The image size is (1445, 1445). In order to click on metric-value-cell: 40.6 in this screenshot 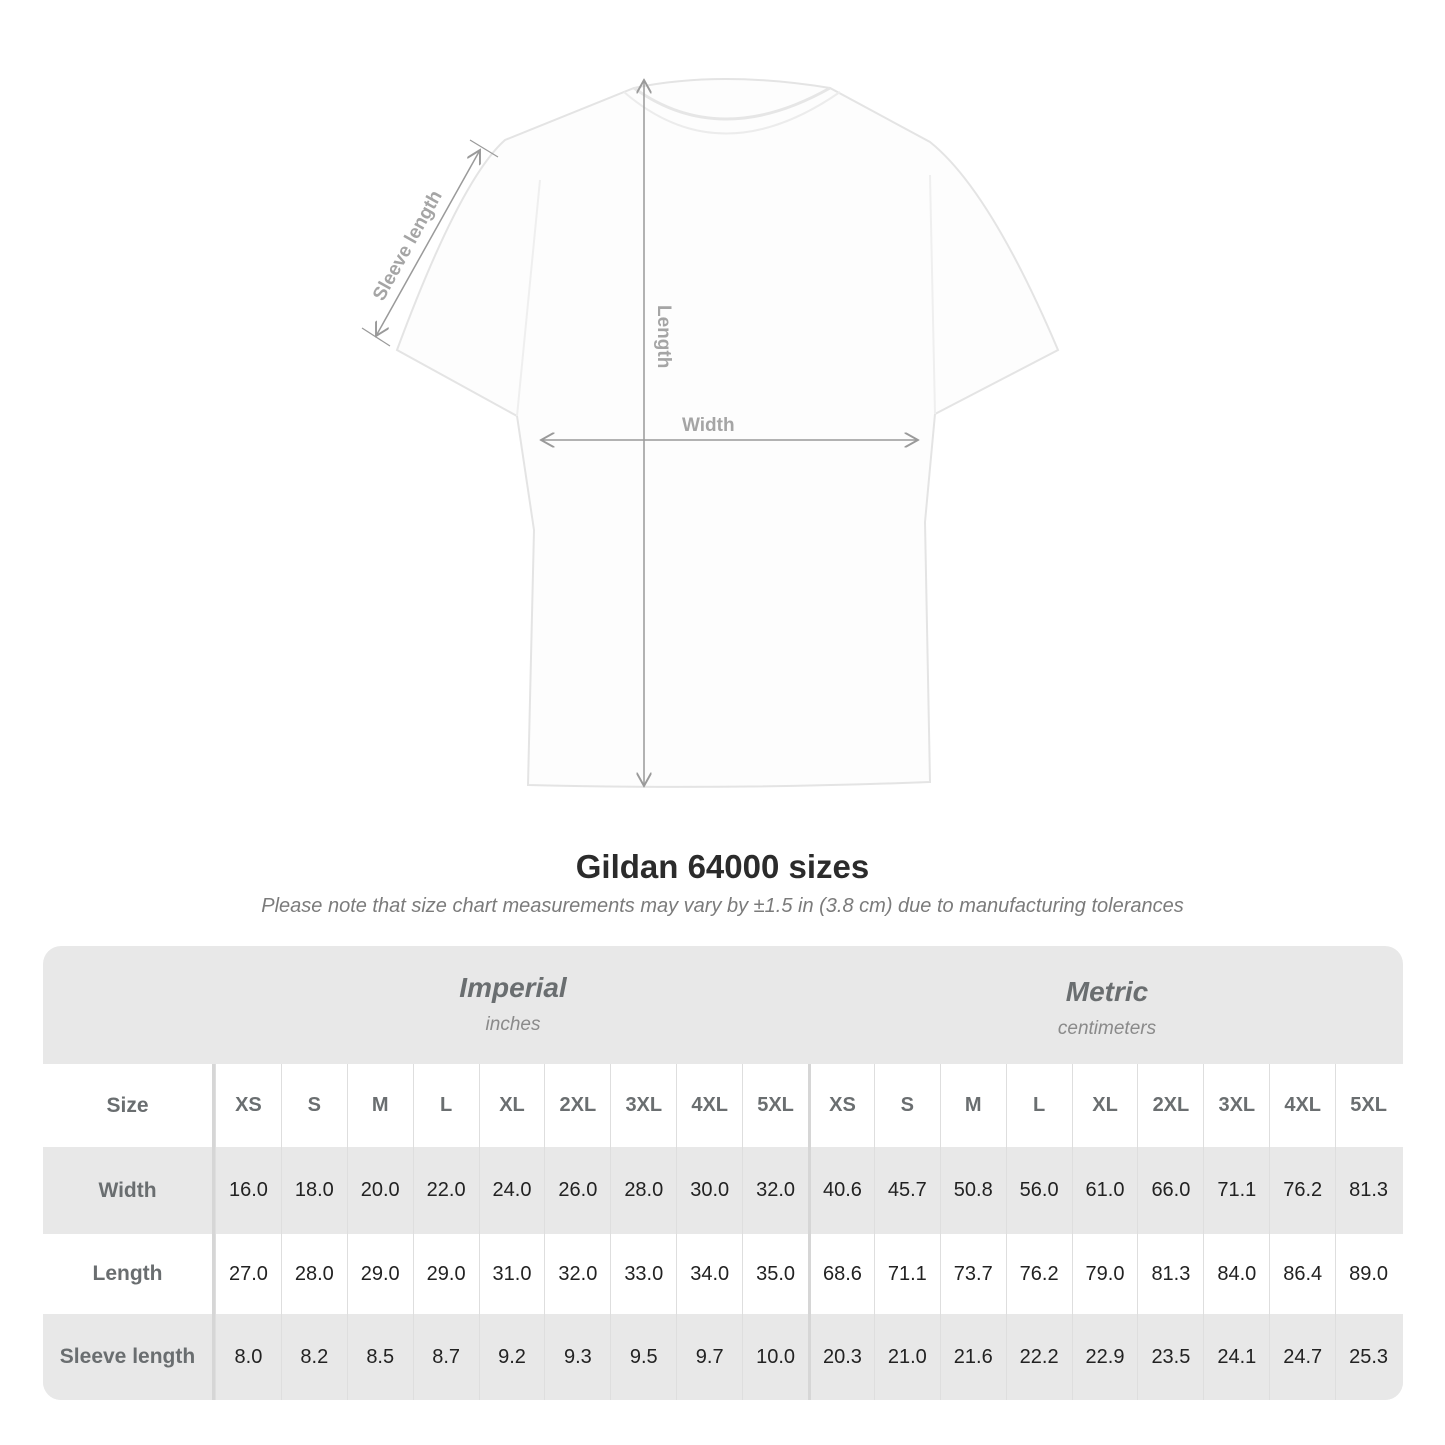, I will do `click(841, 1190)`.